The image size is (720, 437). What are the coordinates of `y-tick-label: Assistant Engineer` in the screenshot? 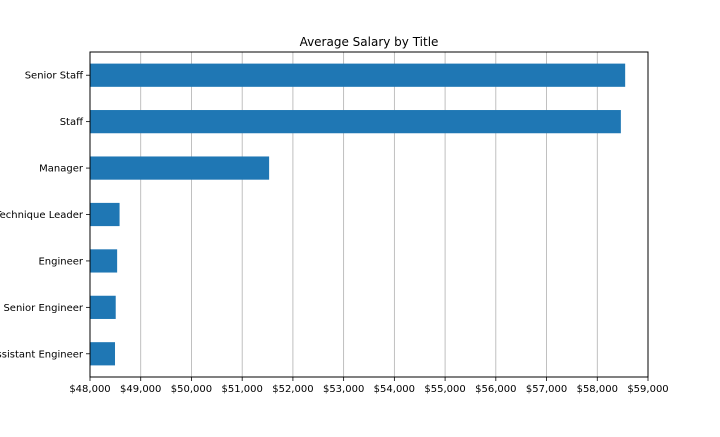 It's located at (42, 354).